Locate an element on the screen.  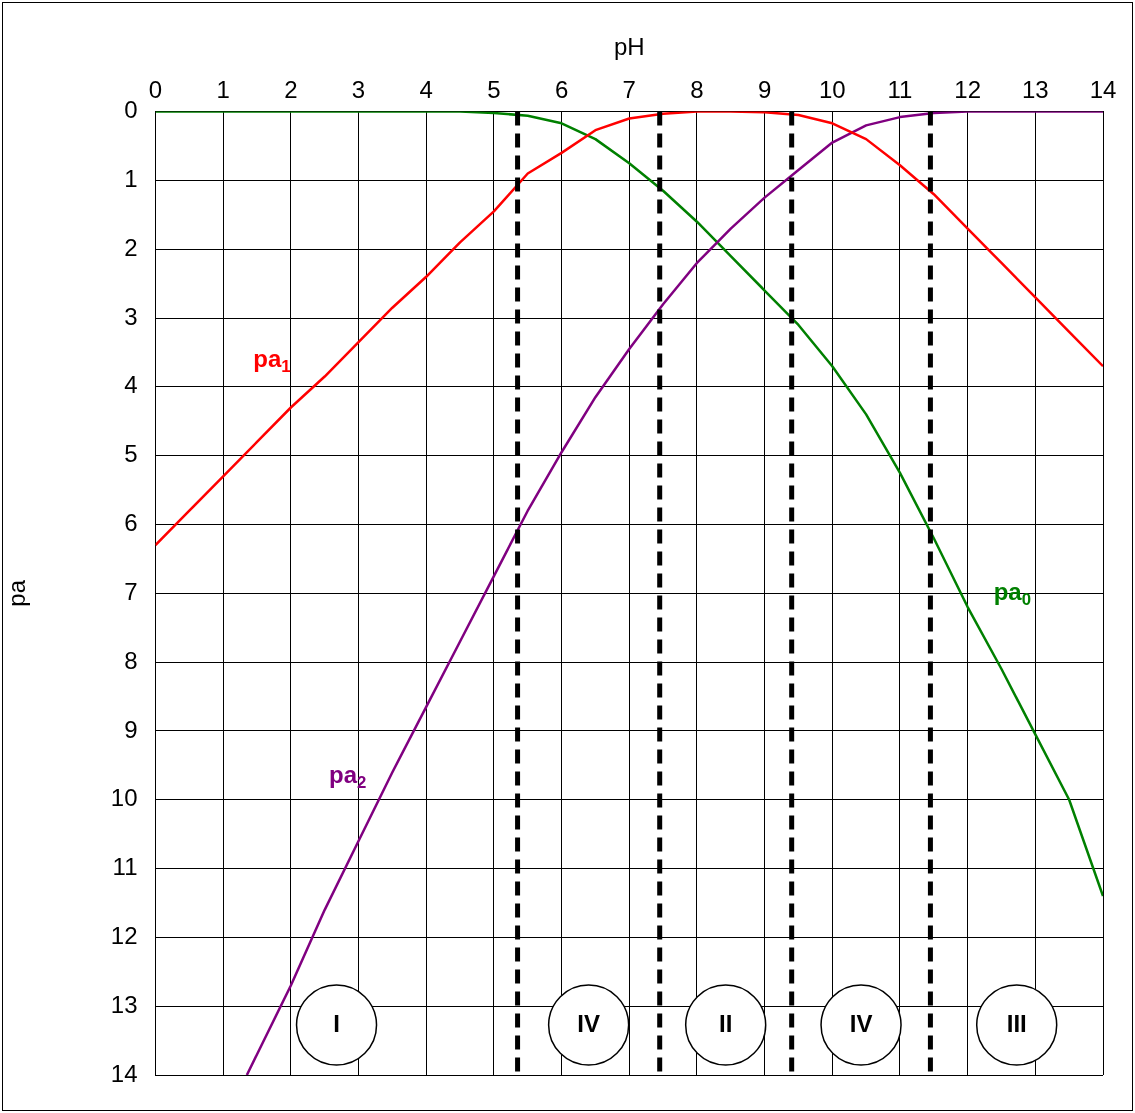
annotation: III is located at coordinates (1016, 1023).